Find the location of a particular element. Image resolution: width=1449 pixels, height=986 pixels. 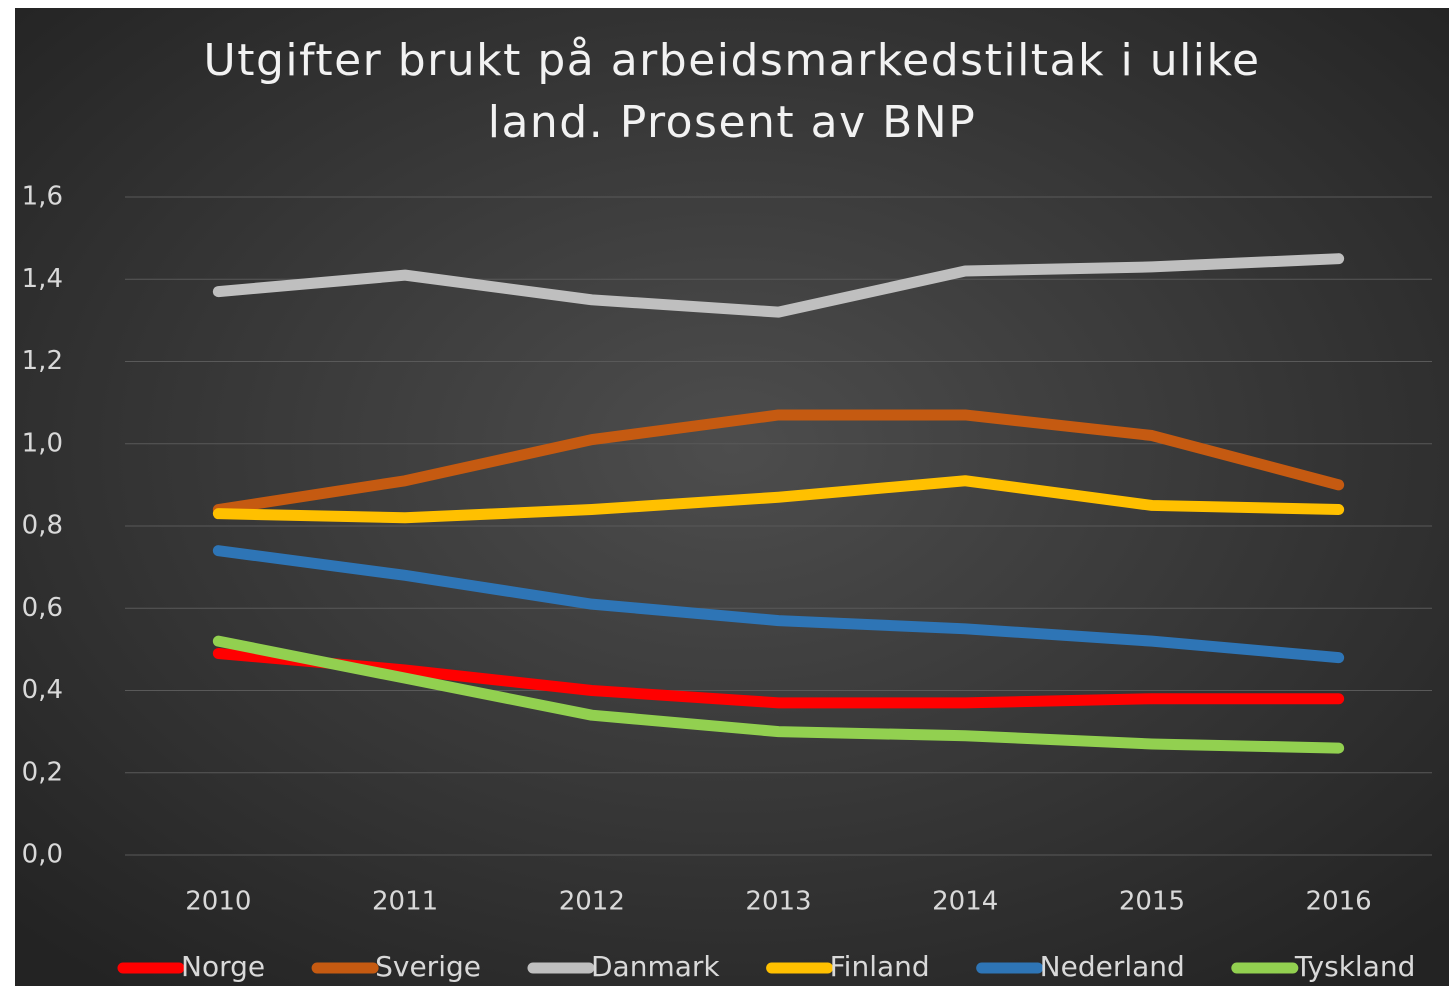

x-tick-label: 2012 is located at coordinates (592, 902).